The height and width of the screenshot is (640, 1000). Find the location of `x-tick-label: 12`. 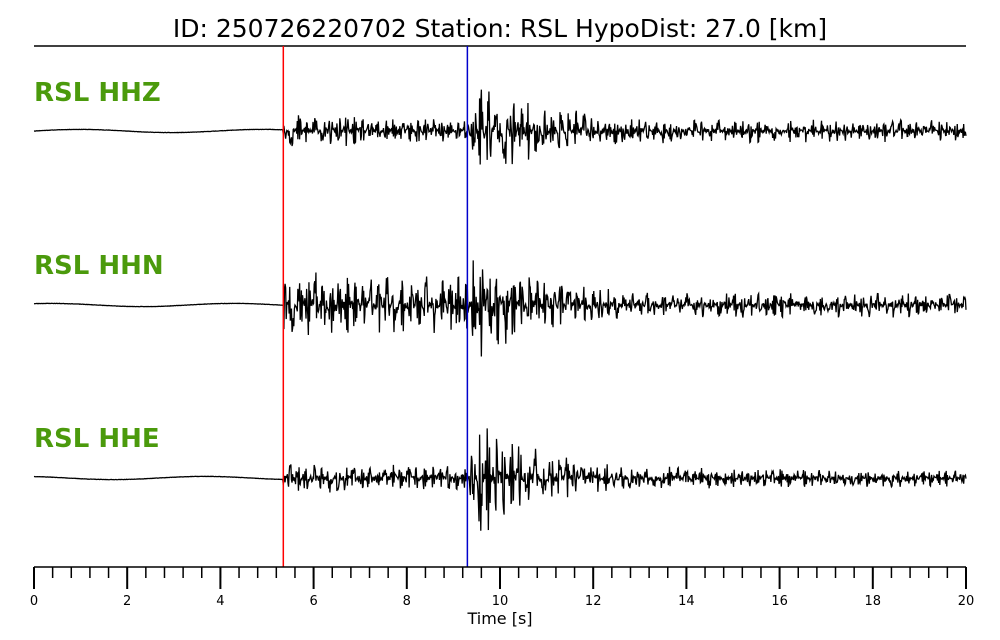

x-tick-label: 12 is located at coordinates (593, 601).